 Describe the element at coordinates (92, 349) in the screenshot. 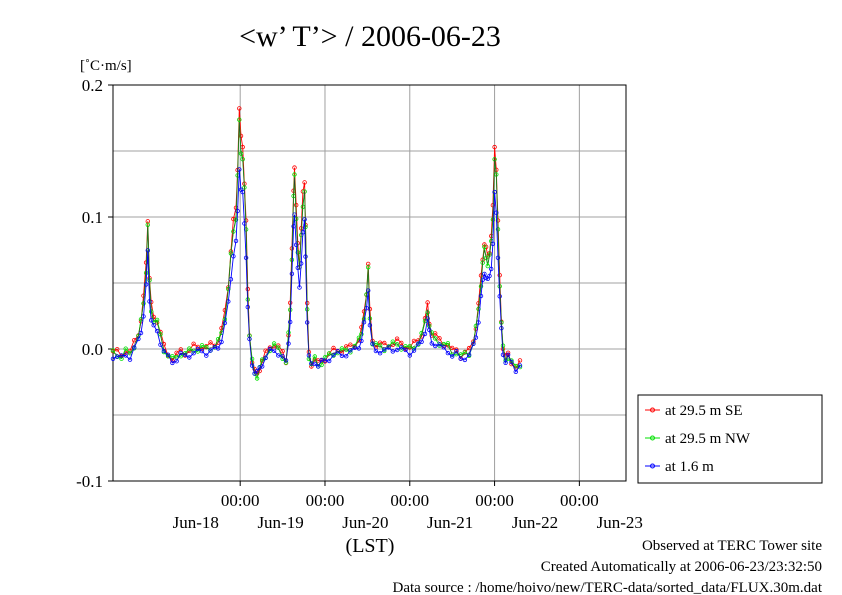

I see `y-tick-label: 0.0` at that location.